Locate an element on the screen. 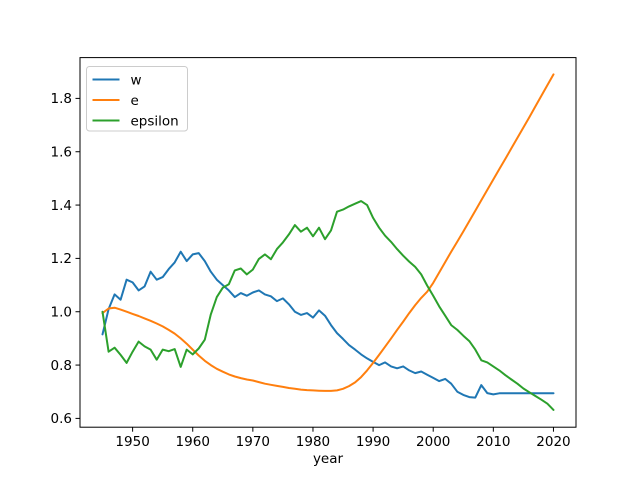 Image resolution: width=640 pixels, height=484 pixels. y-tick-label: 0.6 is located at coordinates (61, 419).